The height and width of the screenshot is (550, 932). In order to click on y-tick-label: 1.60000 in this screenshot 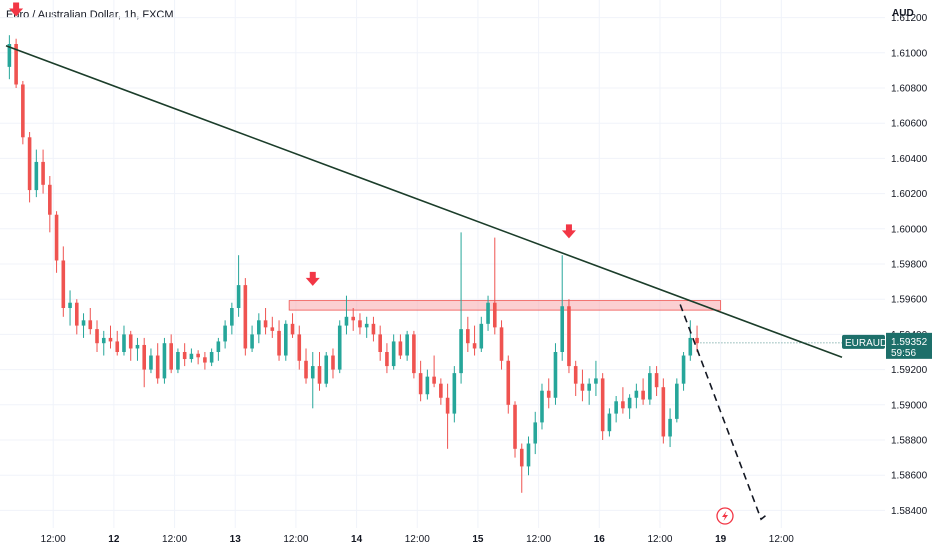, I will do `click(909, 229)`.